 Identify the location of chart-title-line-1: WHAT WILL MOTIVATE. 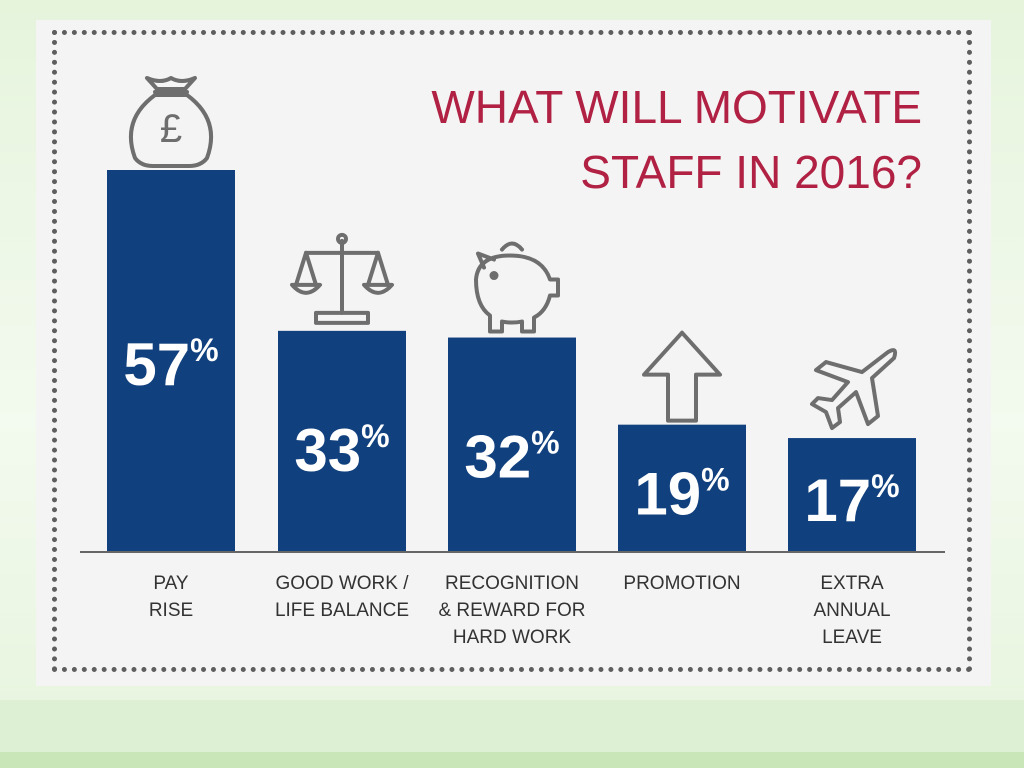
(676, 107).